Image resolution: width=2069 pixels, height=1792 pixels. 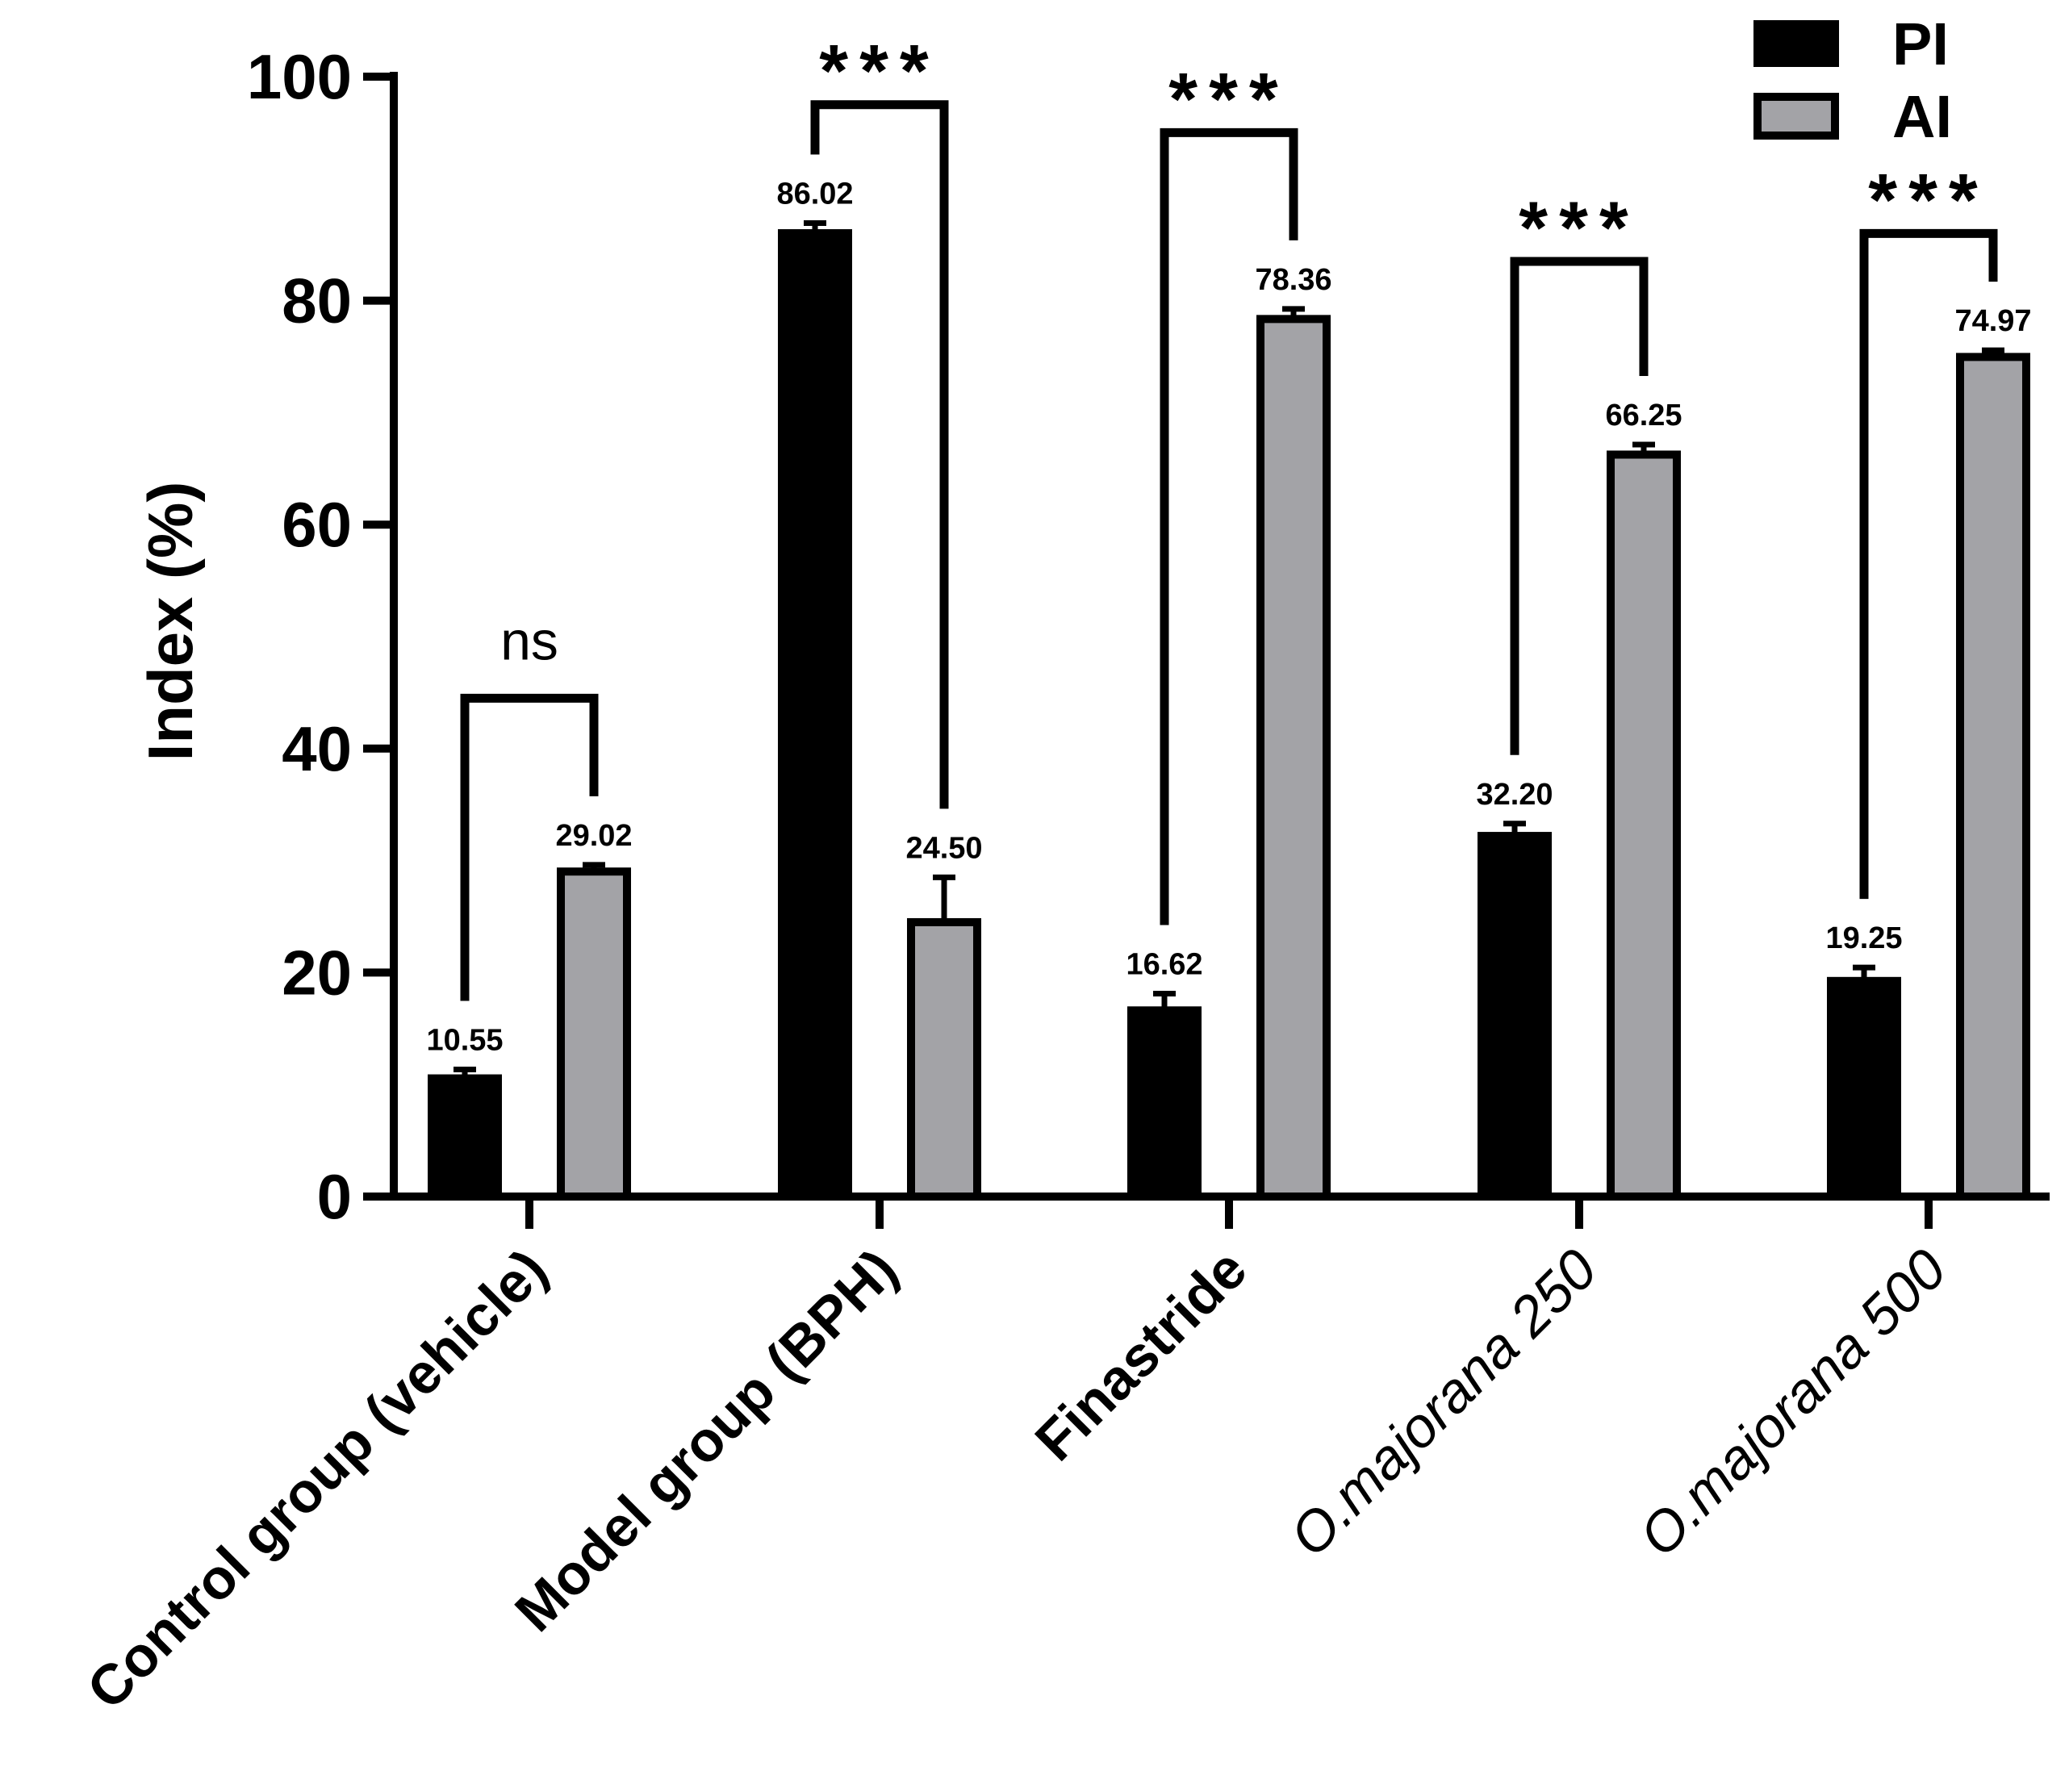 What do you see at coordinates (1992, 321) in the screenshot?
I see `data-label-AI: 74.97` at bounding box center [1992, 321].